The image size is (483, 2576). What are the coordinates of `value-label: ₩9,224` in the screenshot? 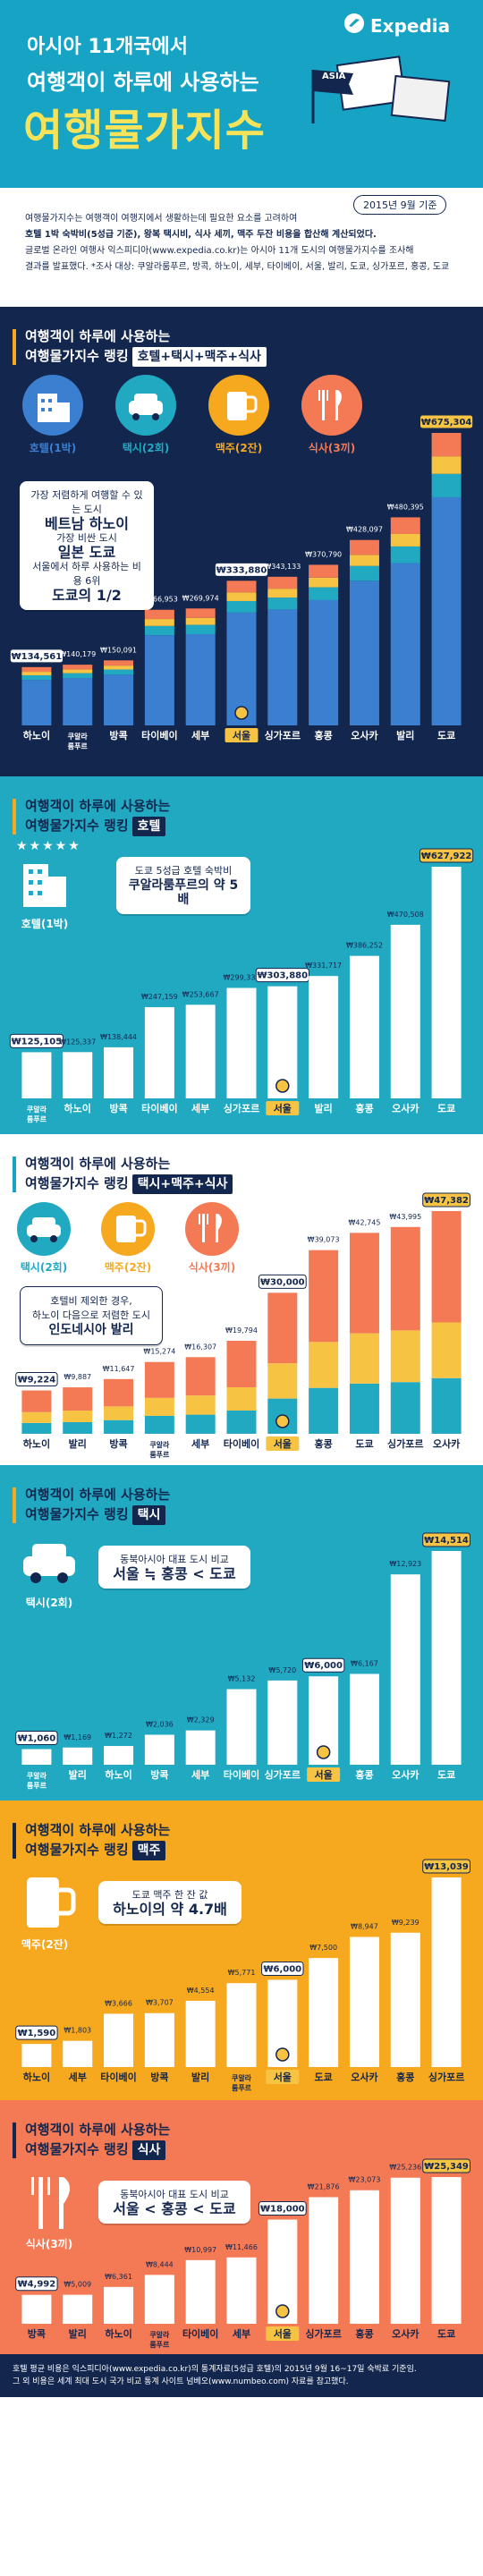 It's located at (37, 1380).